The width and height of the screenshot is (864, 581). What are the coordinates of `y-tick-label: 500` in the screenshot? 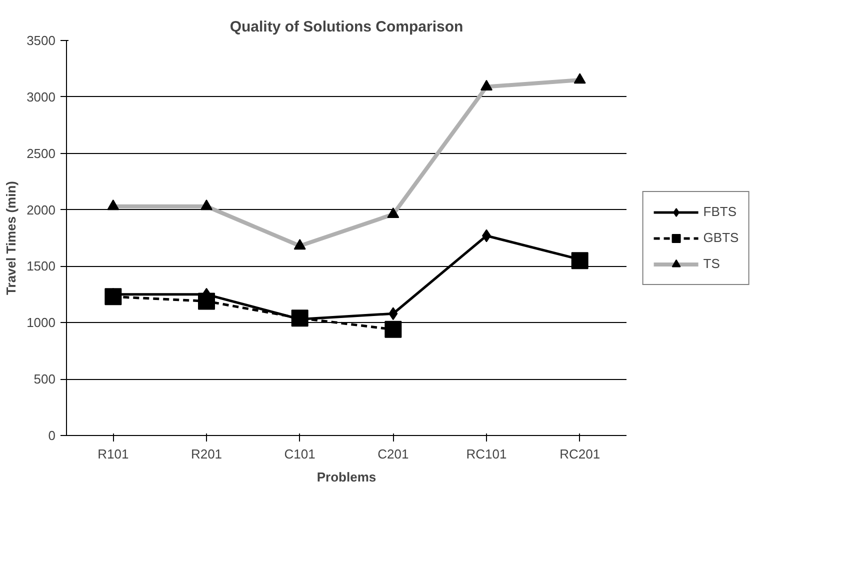 It's located at (45, 379).